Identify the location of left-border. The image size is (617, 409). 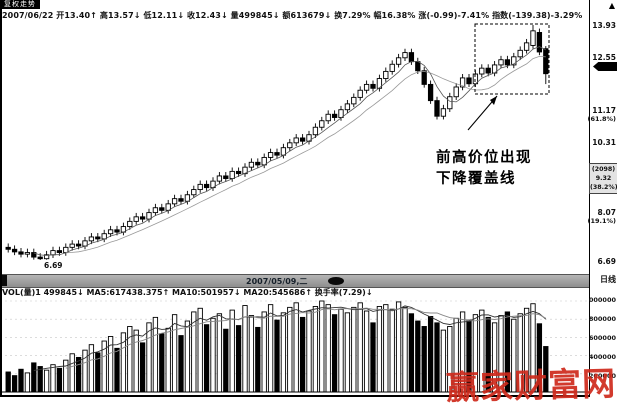
(1, 198).